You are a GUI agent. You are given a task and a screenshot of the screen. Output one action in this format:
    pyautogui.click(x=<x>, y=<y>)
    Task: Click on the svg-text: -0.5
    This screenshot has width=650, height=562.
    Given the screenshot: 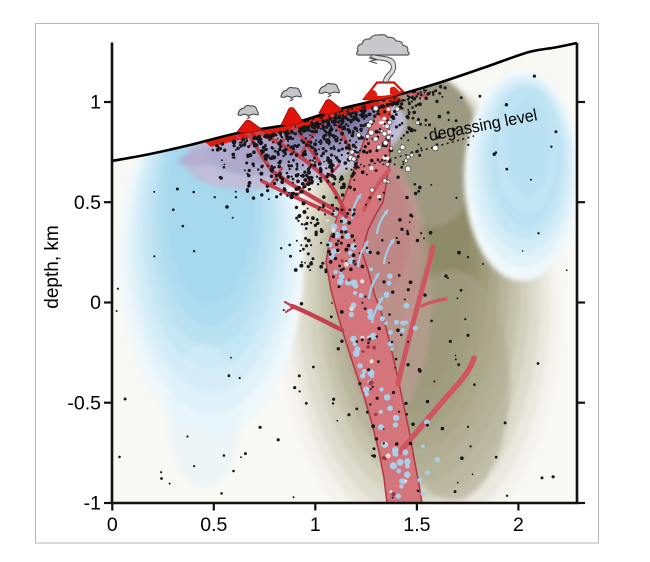 What is the action you would take?
    pyautogui.click(x=84, y=403)
    